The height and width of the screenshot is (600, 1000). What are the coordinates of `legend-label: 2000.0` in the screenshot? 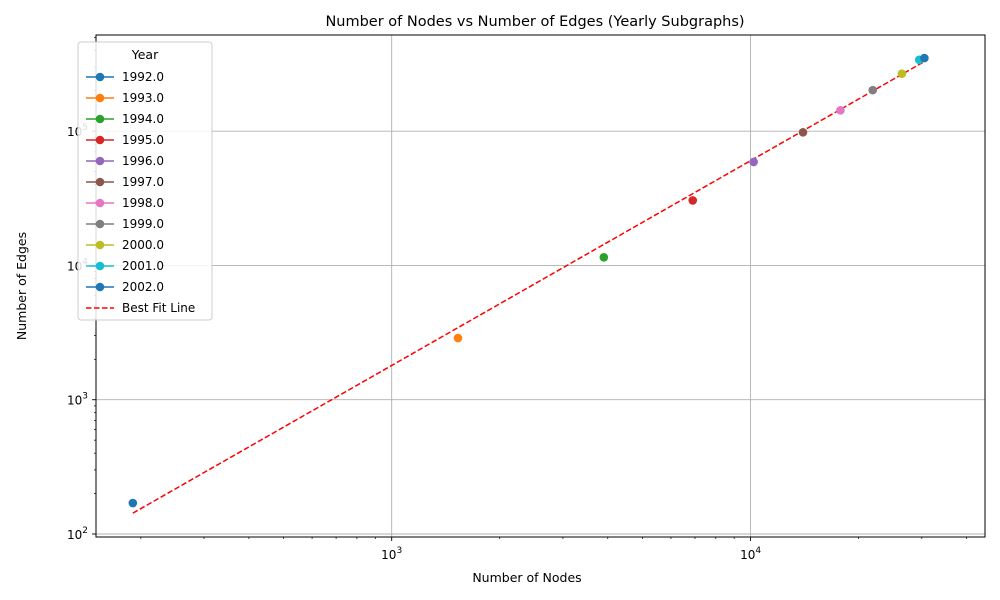 It's located at (143, 245).